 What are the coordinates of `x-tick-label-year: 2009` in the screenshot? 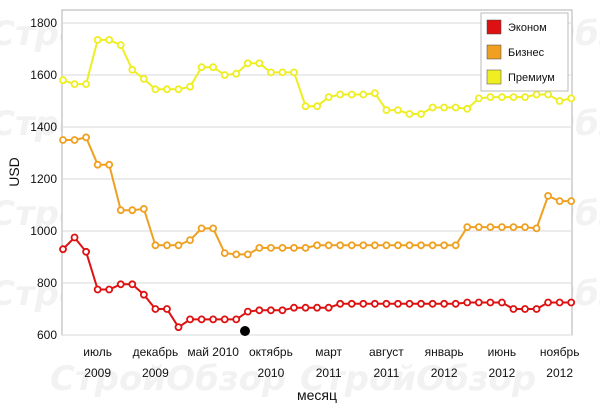 It's located at (155, 373).